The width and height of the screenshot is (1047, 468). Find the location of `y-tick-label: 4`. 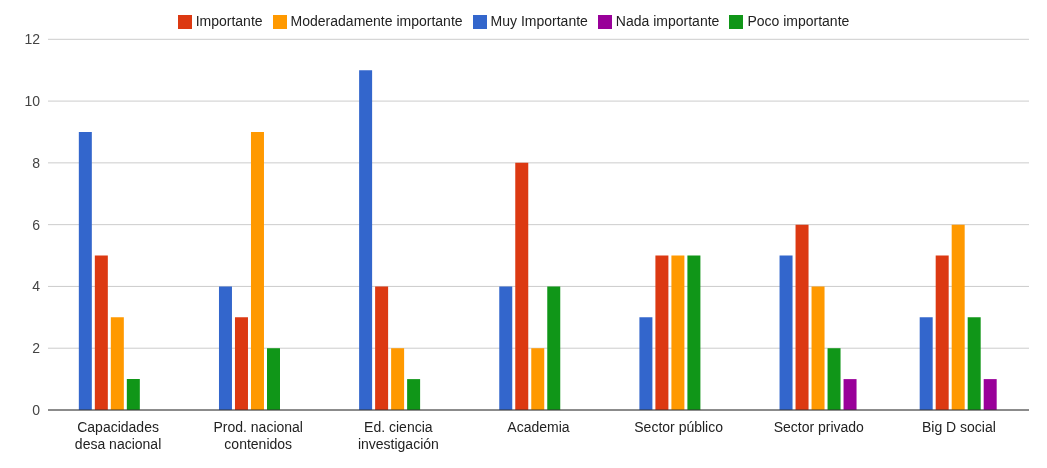

y-tick-label: 4 is located at coordinates (36, 286).